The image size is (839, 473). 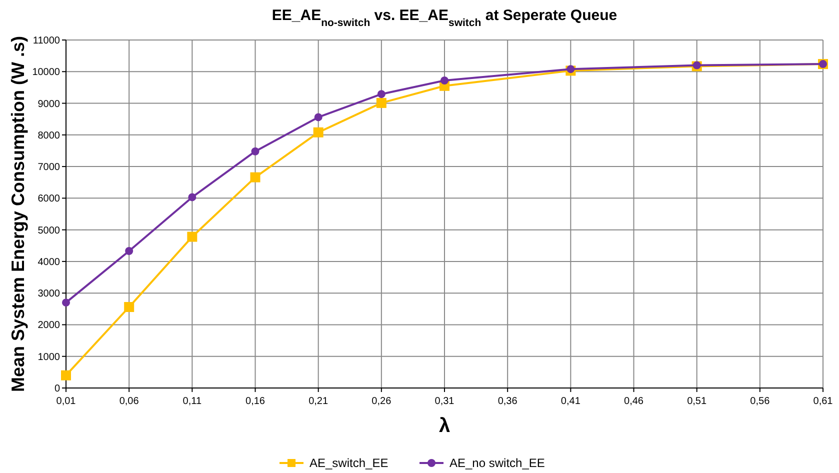 I want to click on x-tick-label: 0,01, so click(x=66, y=401).